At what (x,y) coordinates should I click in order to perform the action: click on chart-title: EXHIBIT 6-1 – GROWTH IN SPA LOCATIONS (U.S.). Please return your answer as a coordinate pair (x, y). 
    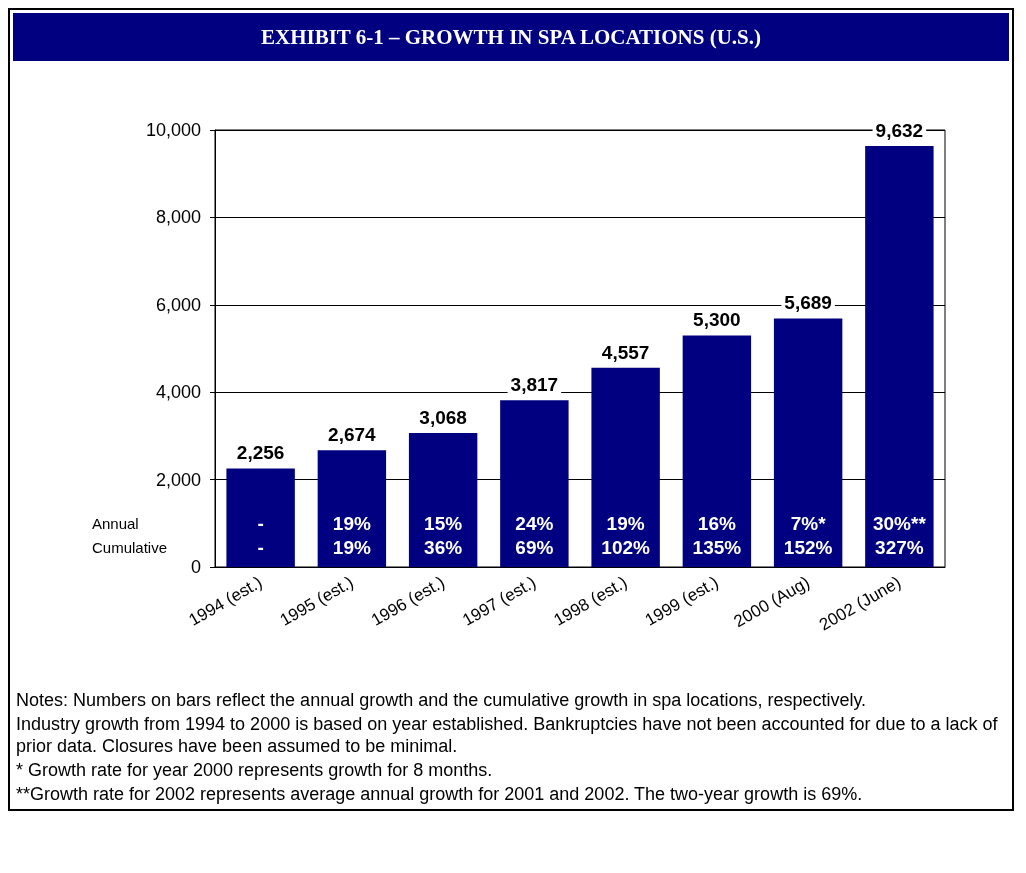
    Looking at the image, I should click on (511, 37).